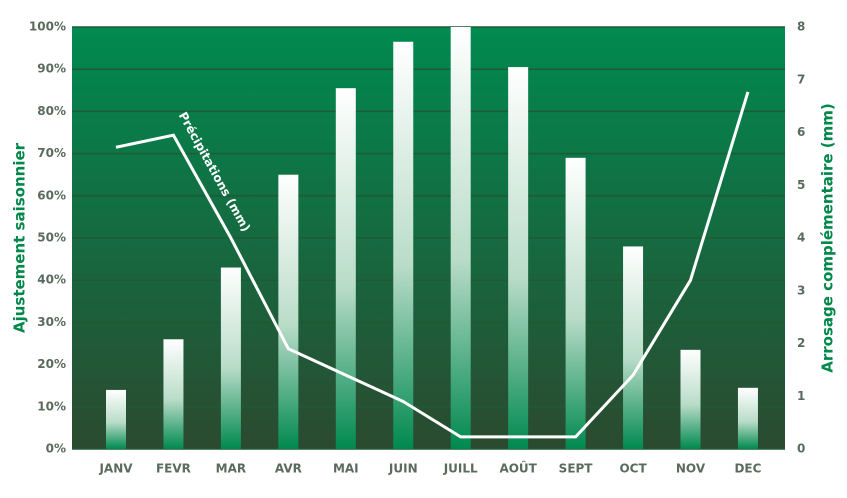 The image size is (847, 498). Describe the element at coordinates (51, 195) in the screenshot. I see `y-tick-label: 60%` at that location.